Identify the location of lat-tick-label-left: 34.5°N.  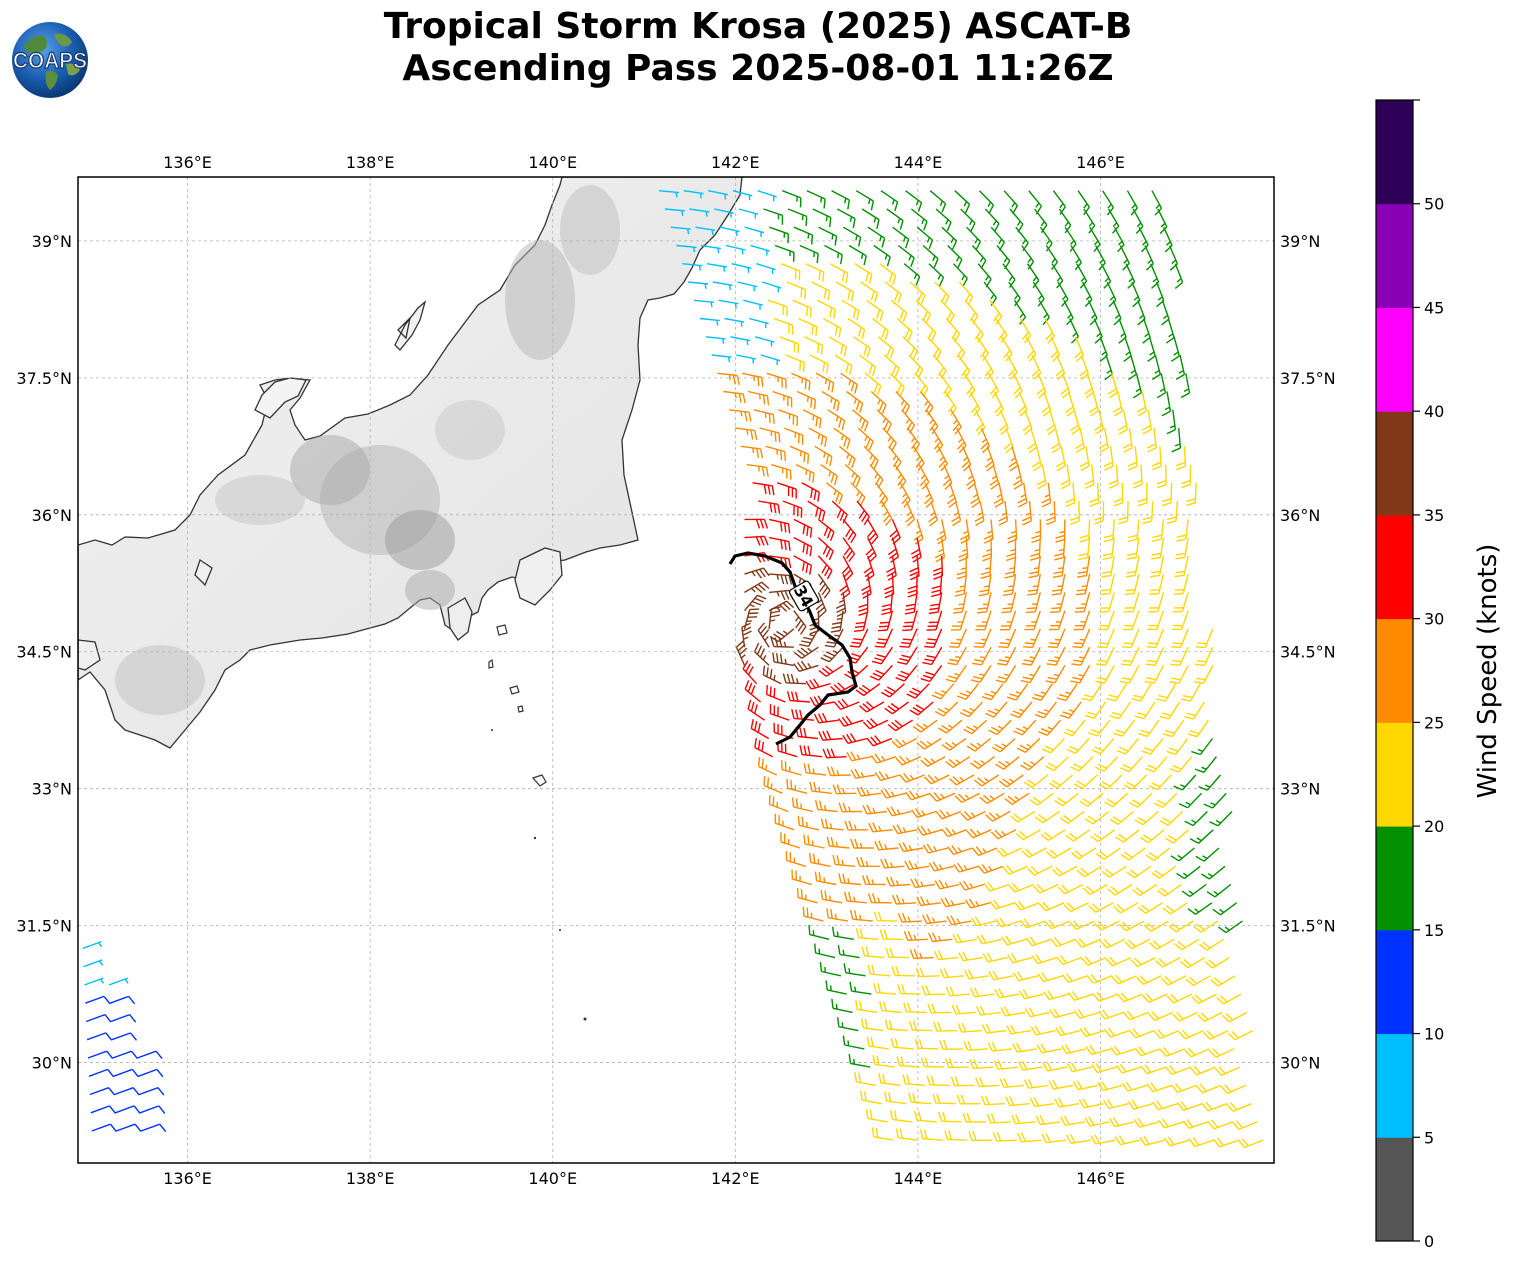
(44, 652).